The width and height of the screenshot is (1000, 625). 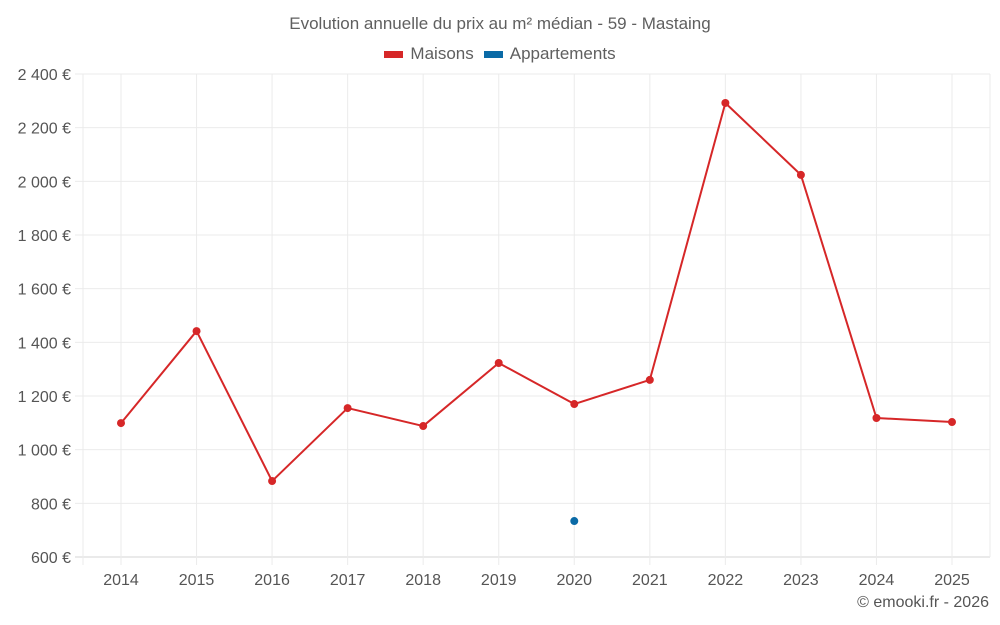 I want to click on y-tick-label: 600 €, so click(x=51, y=558).